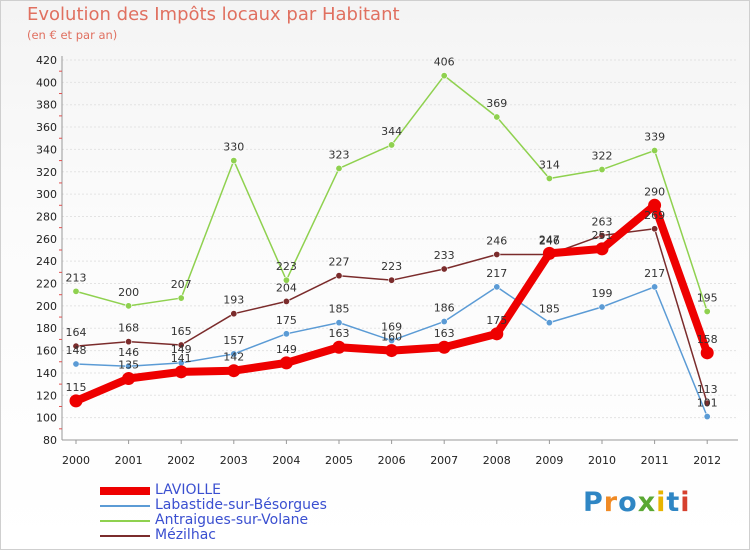  Describe the element at coordinates (496, 273) in the screenshot. I see `data-label: 217` at that location.